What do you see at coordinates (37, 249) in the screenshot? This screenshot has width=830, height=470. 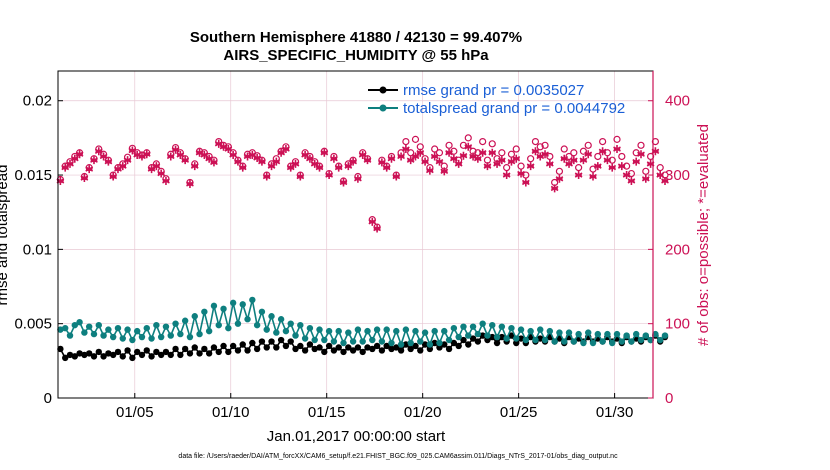 I see `y-left-tick-label: 0.01` at bounding box center [37, 249].